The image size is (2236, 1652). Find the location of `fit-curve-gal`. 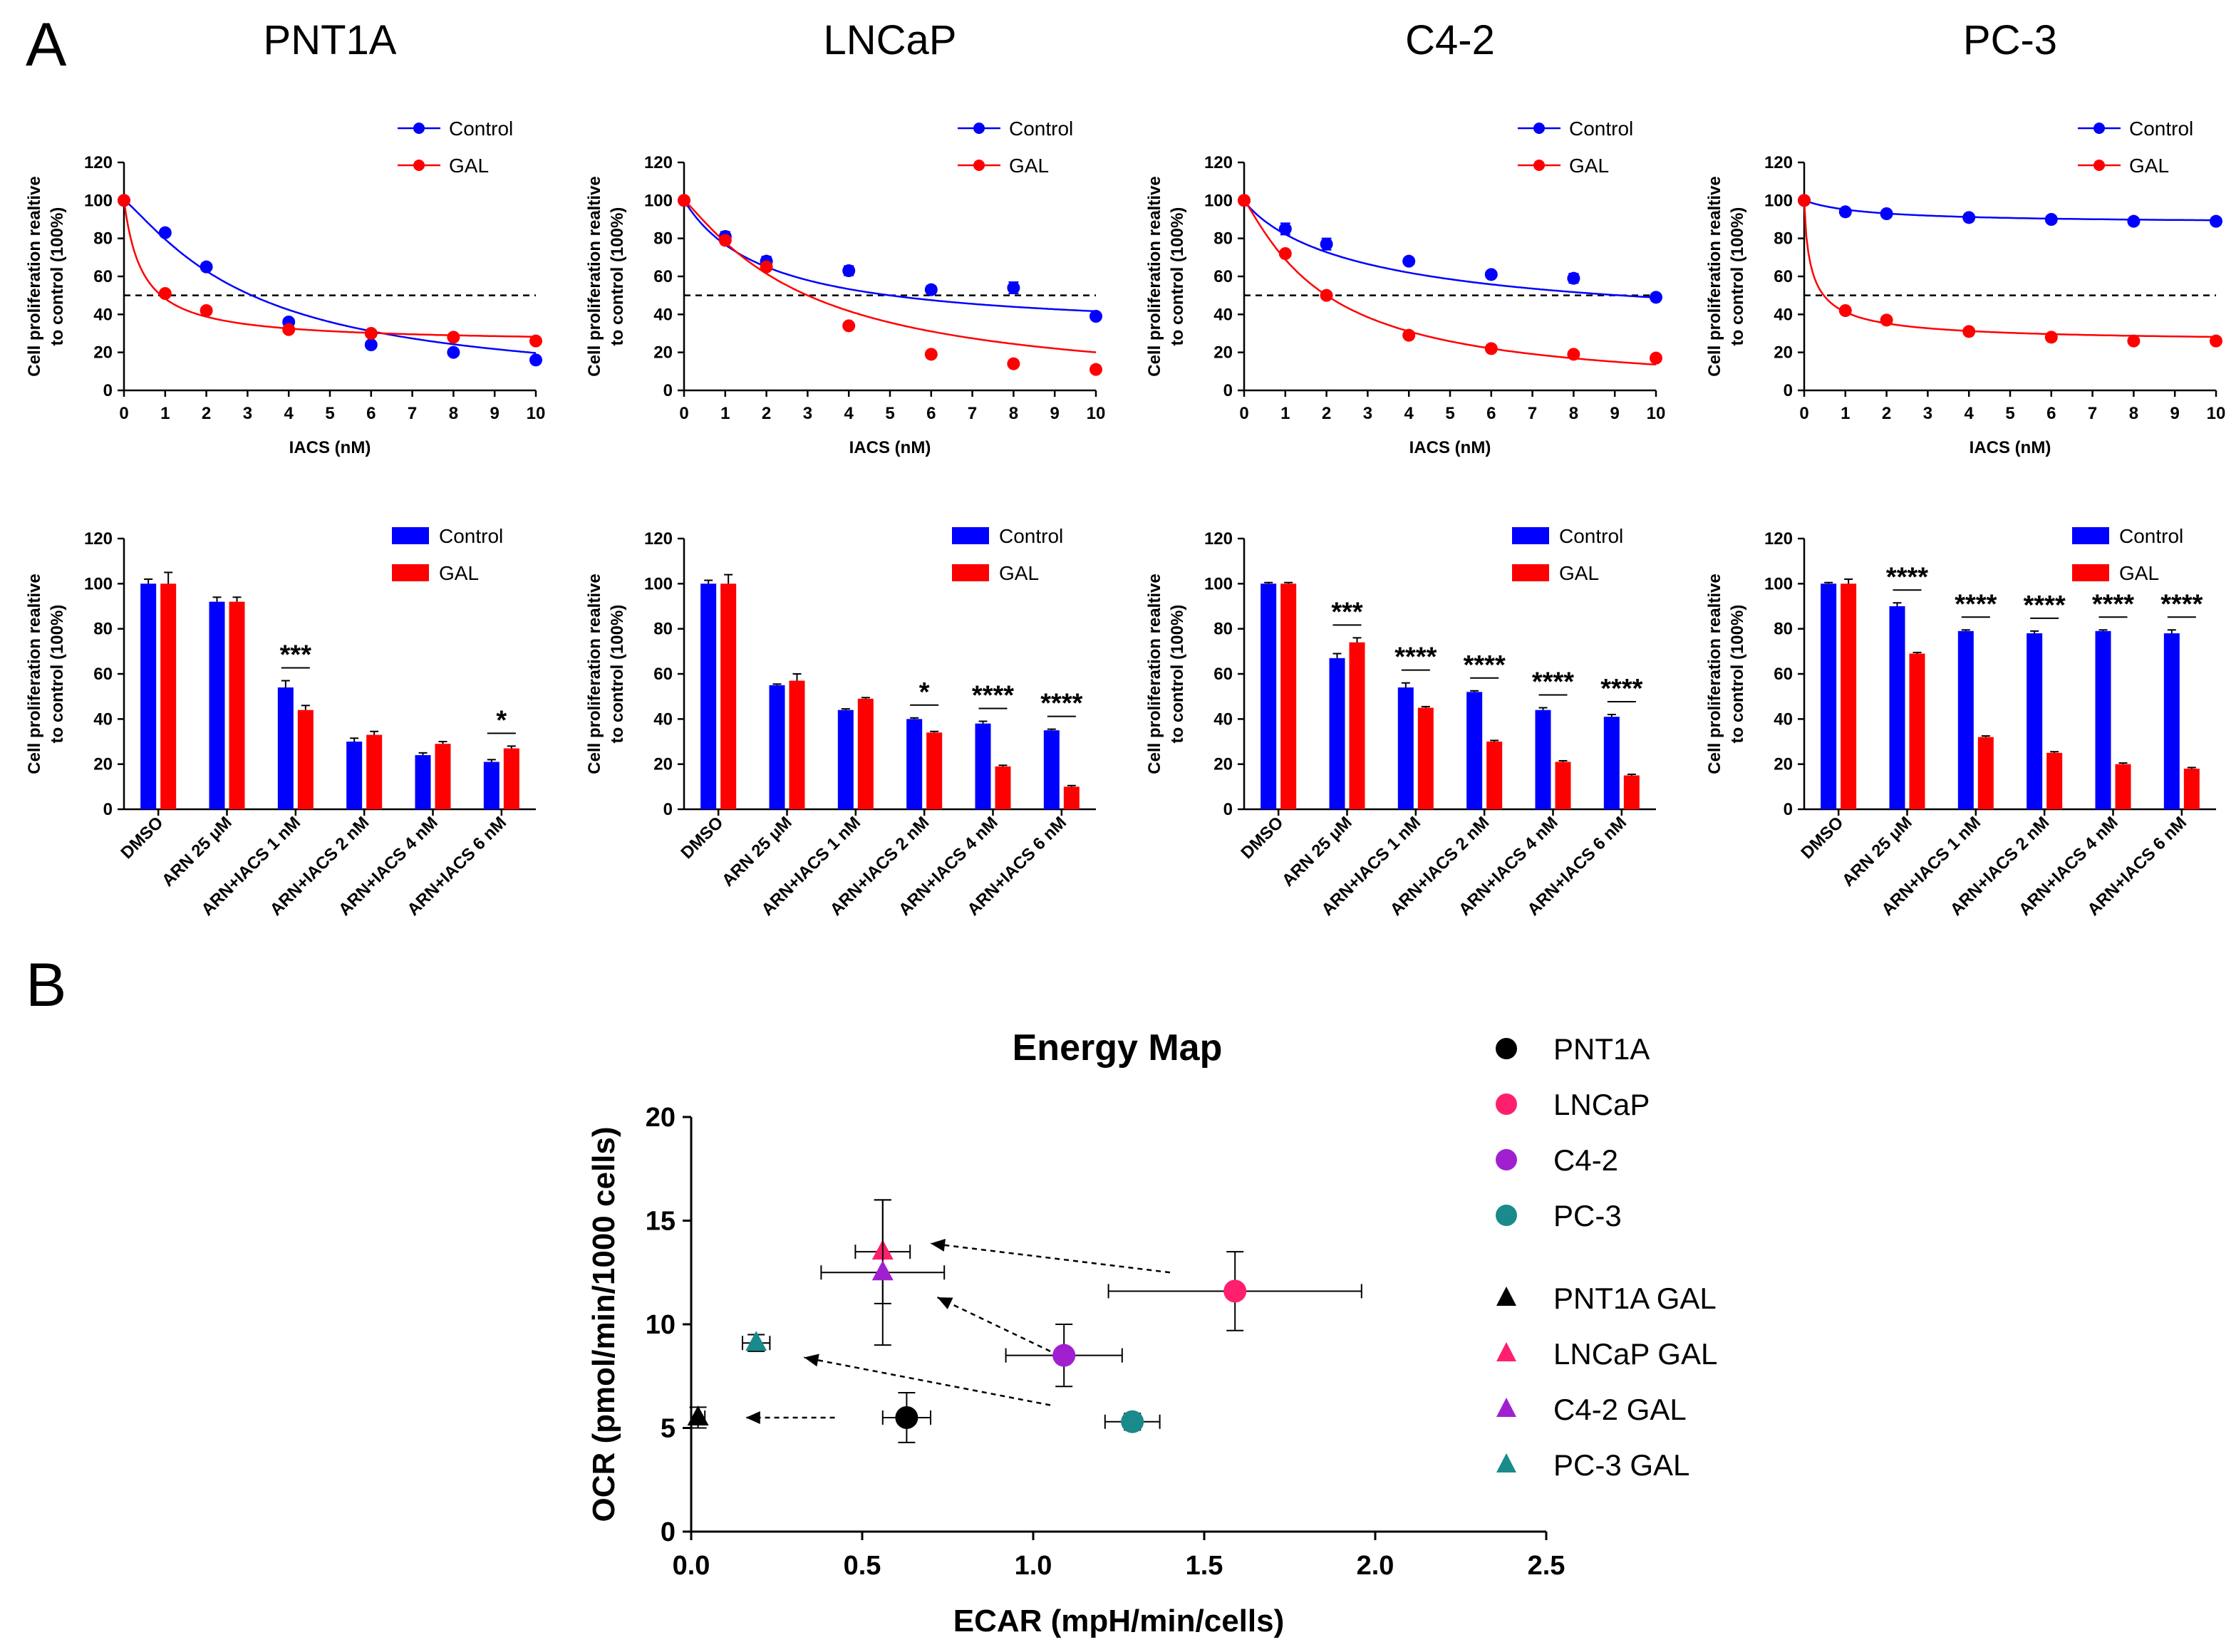

fit-curve-gal is located at coordinates (890, 276).